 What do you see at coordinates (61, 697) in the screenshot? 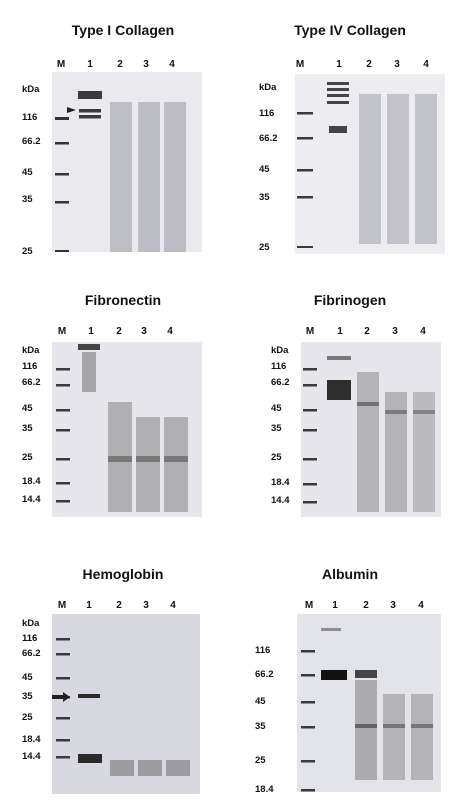
I see `arrow-icon` at bounding box center [61, 697].